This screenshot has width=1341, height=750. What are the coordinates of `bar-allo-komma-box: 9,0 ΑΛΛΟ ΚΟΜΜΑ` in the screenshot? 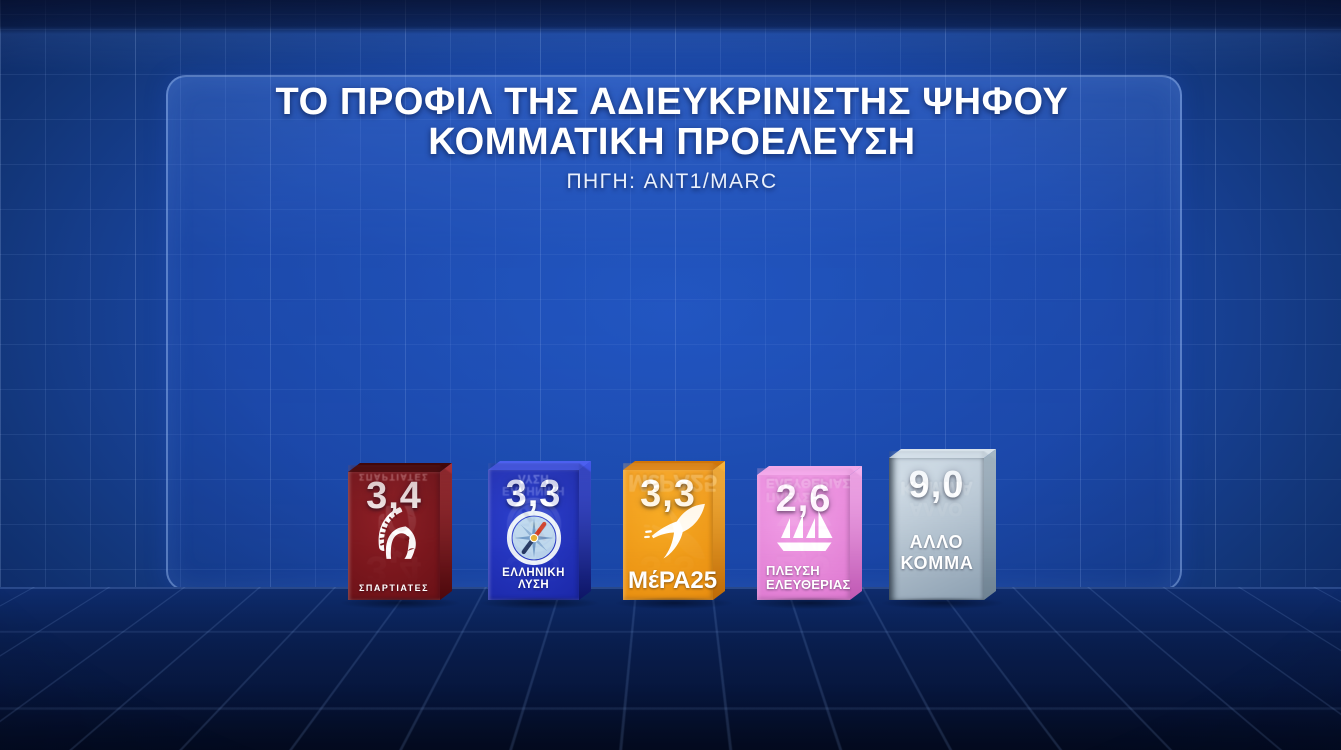 It's located at (942, 524).